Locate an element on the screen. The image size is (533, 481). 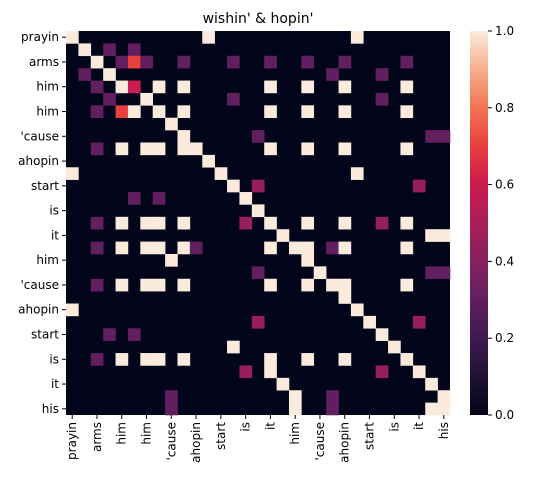
y-tick-label: him is located at coordinates (47, 112).